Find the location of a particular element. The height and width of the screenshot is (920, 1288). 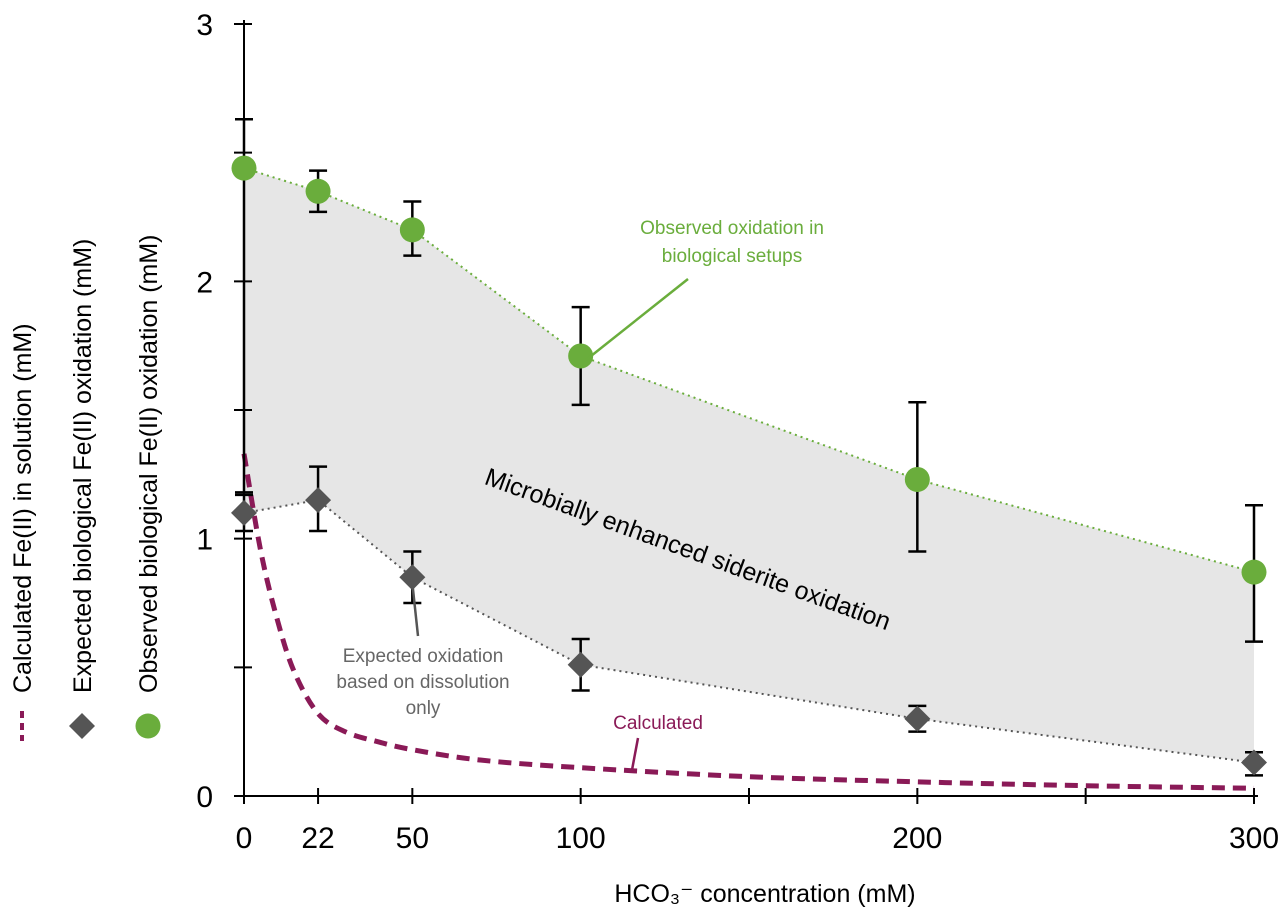

legend-item: Calculated Fe(II) in solution (mM) is located at coordinates (23, 532).